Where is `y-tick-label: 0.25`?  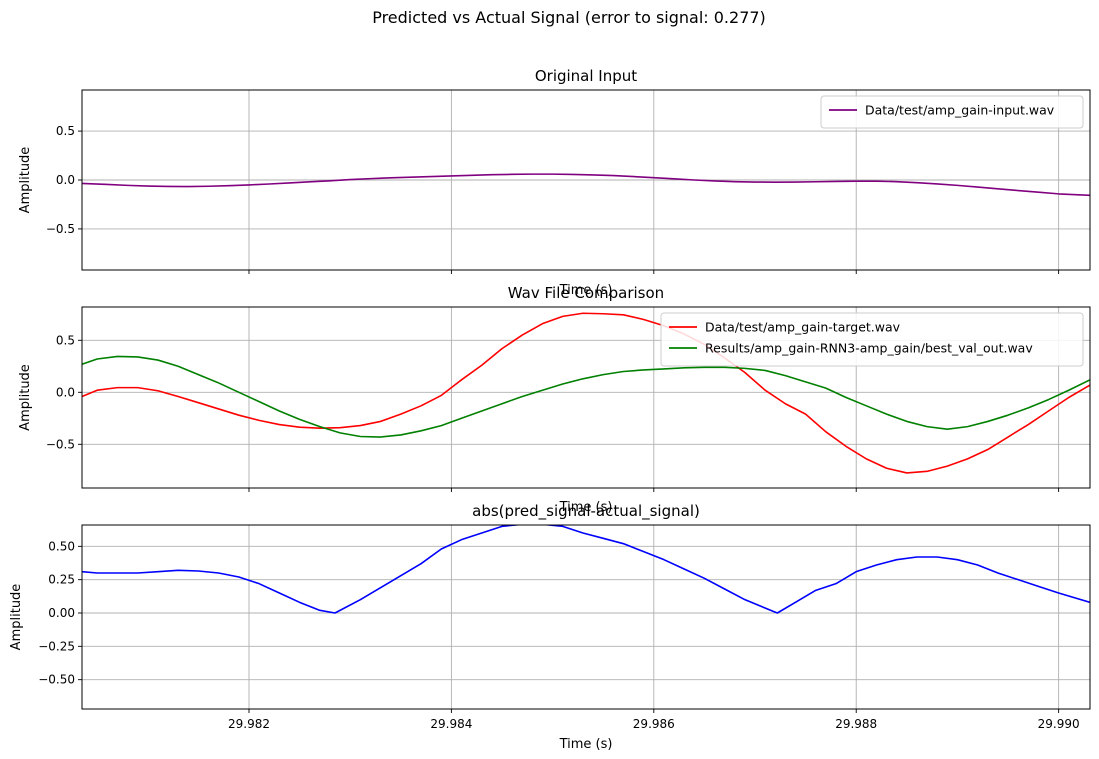
y-tick-label: 0.25 is located at coordinates (61, 580).